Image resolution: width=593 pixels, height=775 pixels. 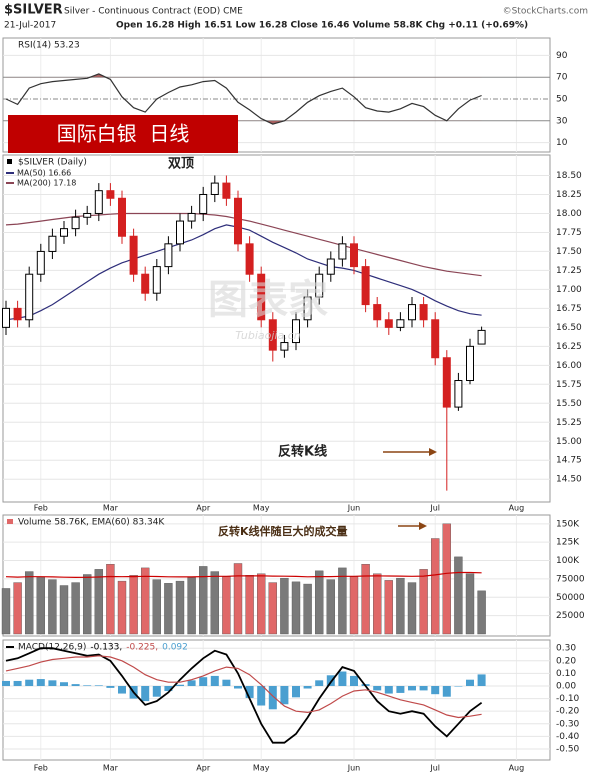 What do you see at coordinates (562, 56) in the screenshot?
I see `y-tick-label: 90` at bounding box center [562, 56].